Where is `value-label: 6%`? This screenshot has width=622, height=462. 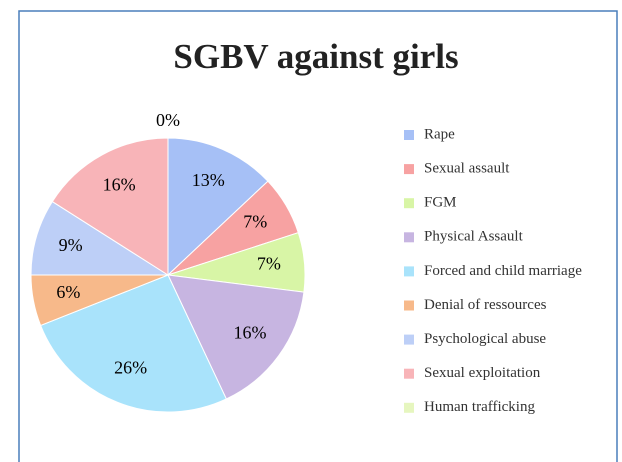
value-label: 6% is located at coordinates (68, 292).